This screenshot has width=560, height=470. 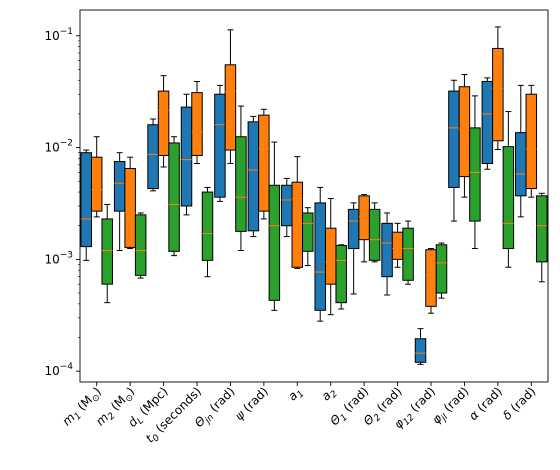 I want to click on x-tick-label: a2, so click(x=329, y=394).